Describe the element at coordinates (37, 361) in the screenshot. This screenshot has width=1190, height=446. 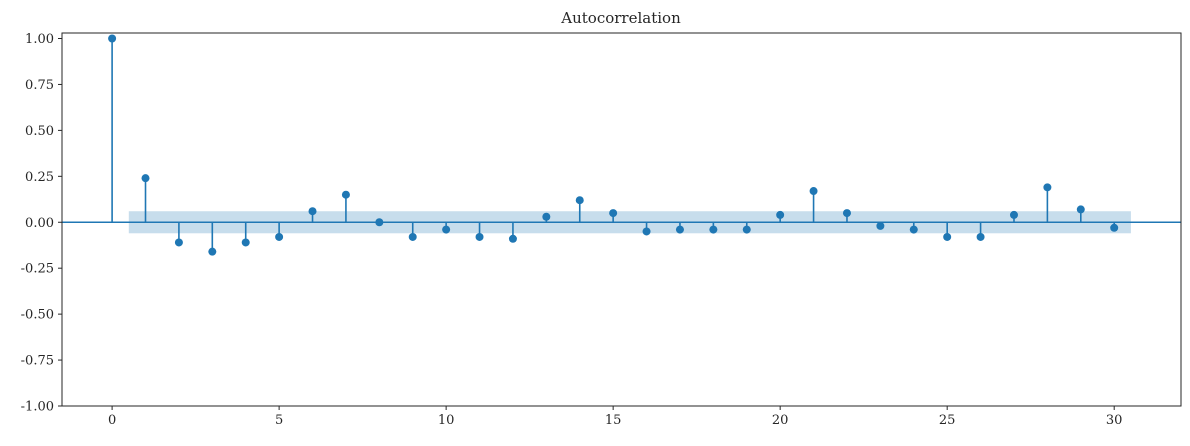
I see `y-tick-label: -0.75` at that location.